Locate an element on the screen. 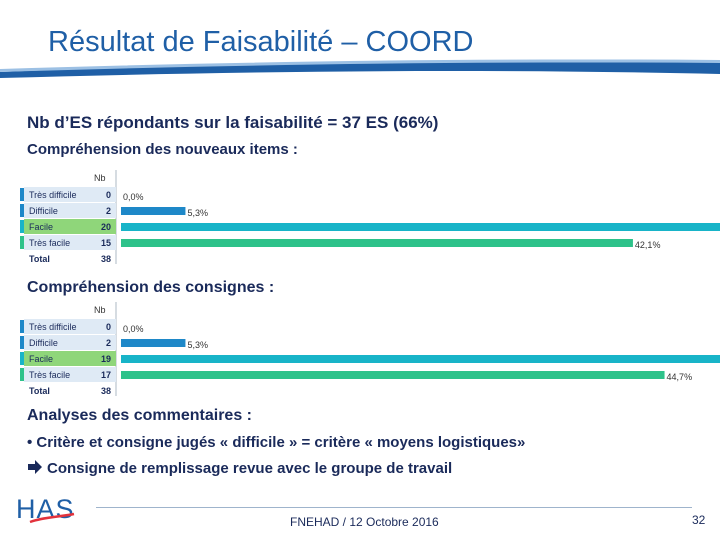  analysis-heading: Analyses des commentaires : is located at coordinates (139, 415).